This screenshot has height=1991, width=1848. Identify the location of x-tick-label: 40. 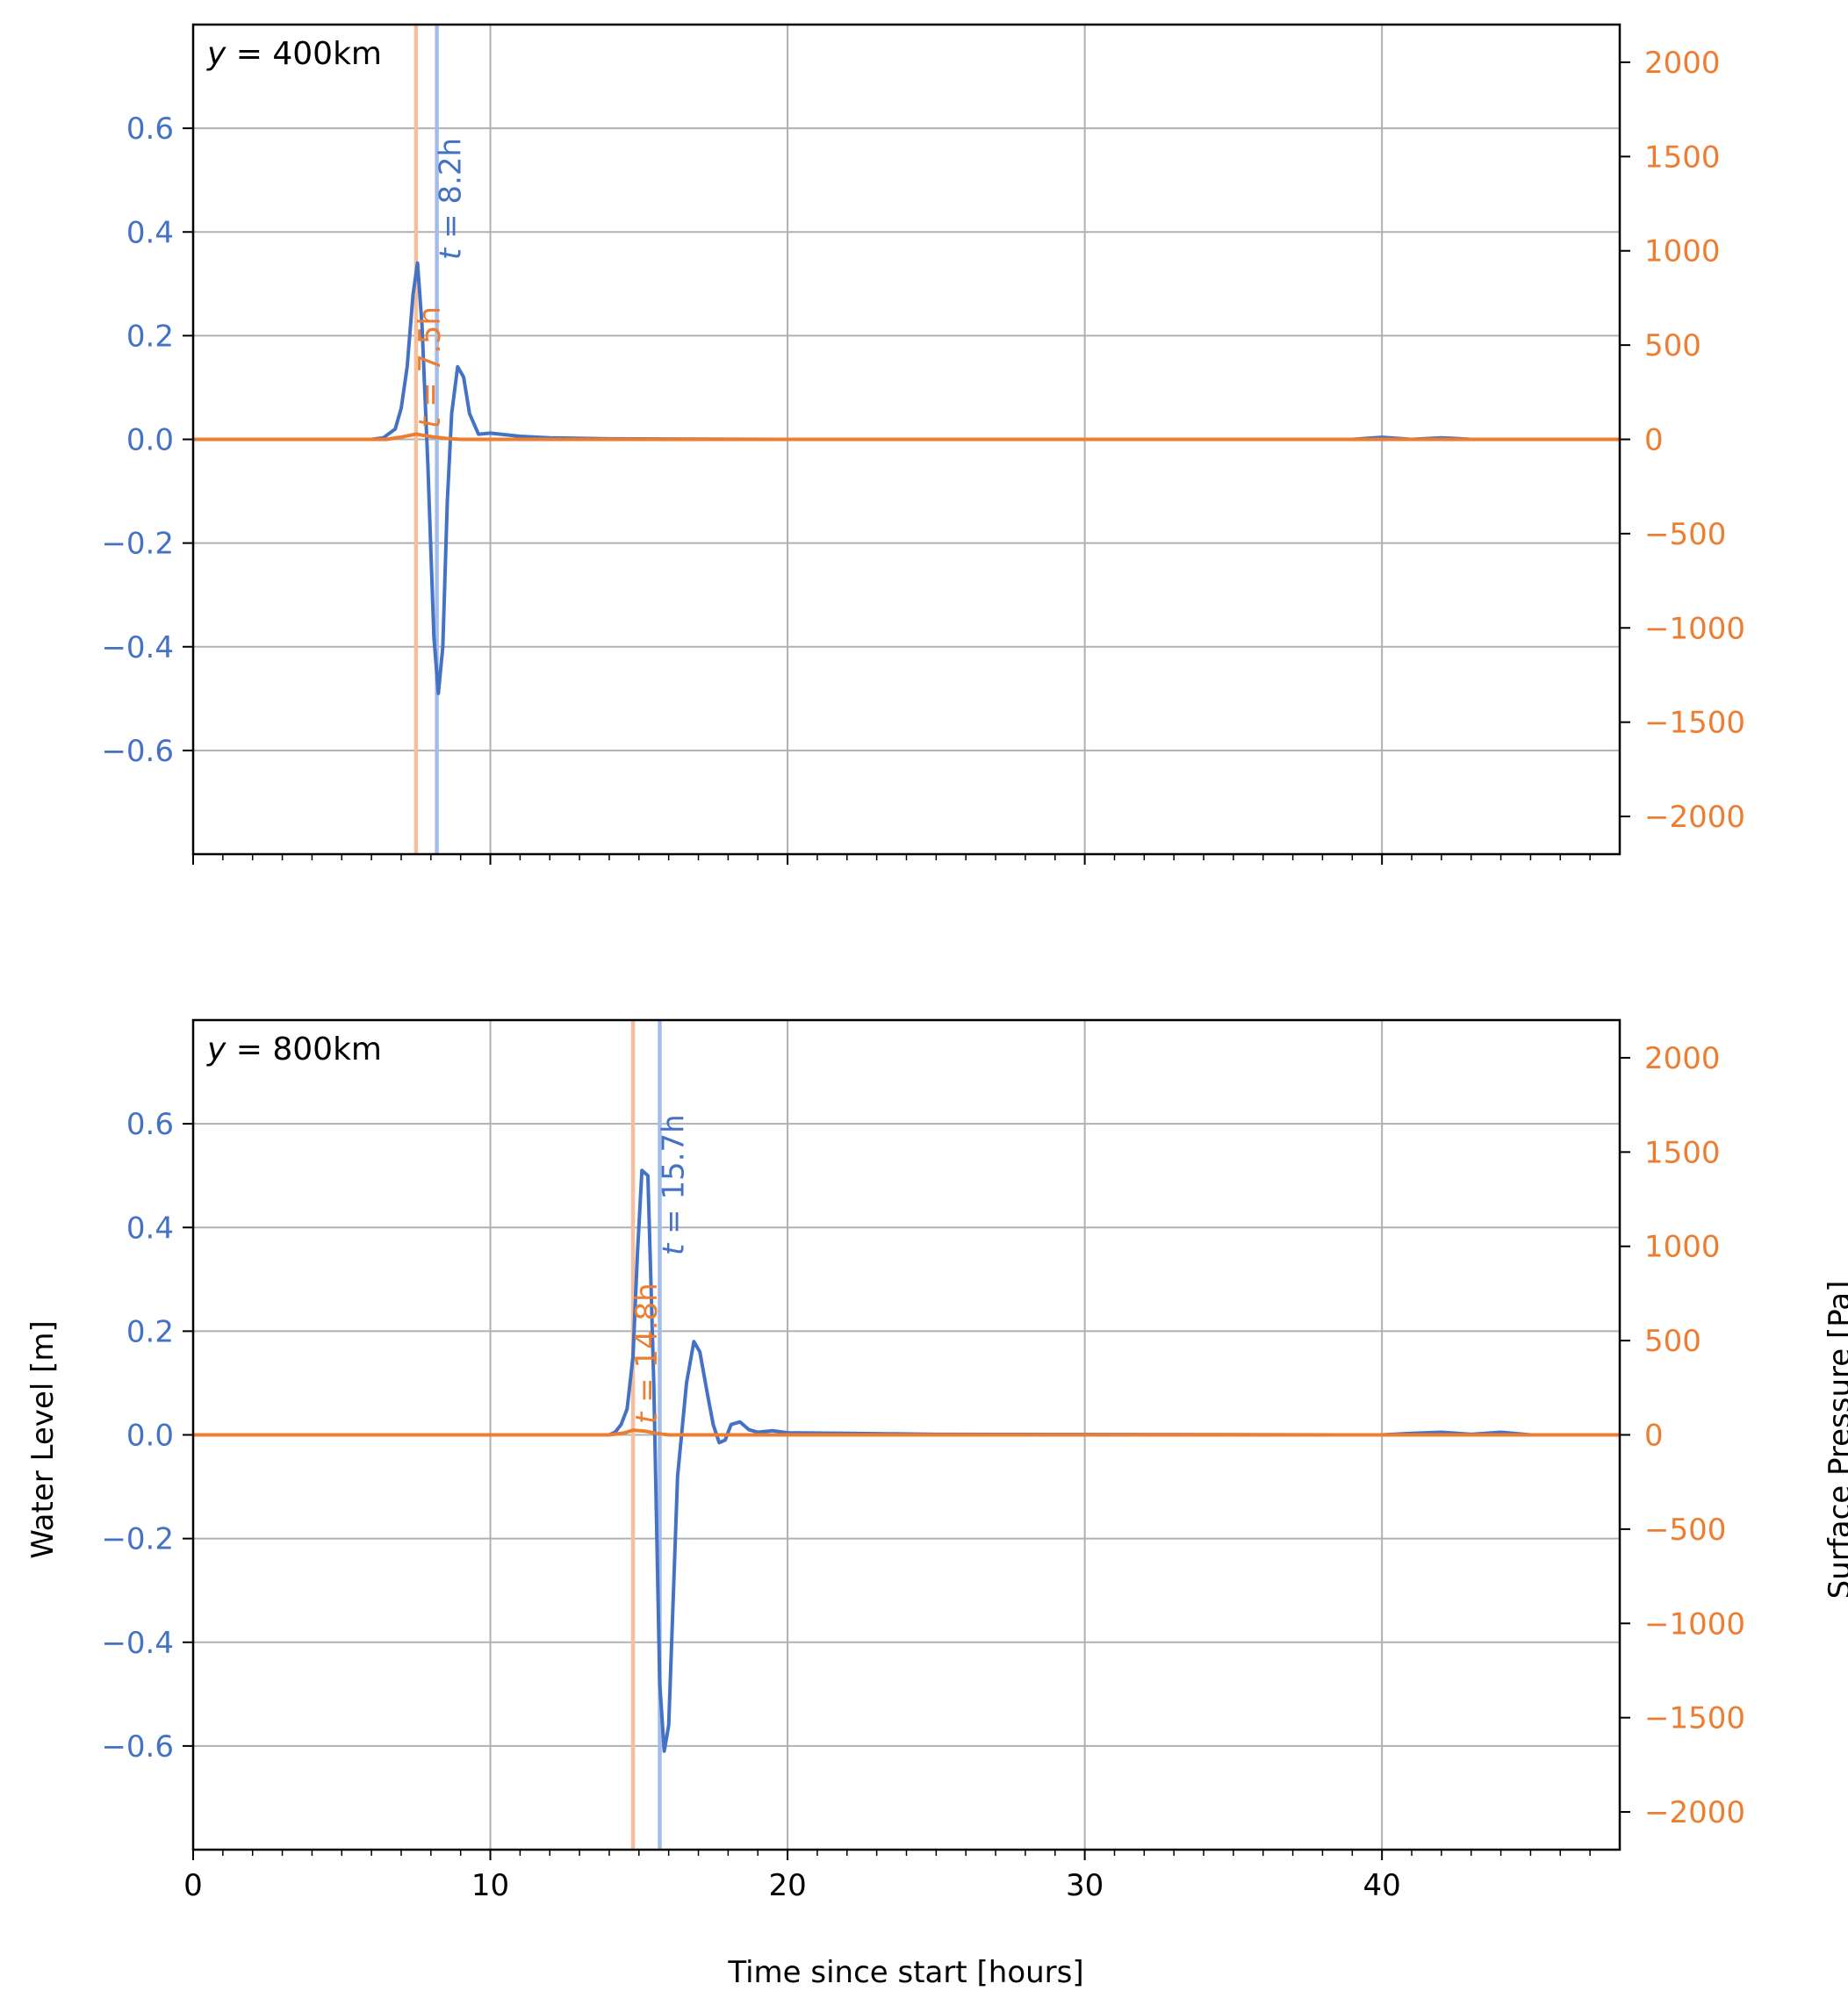
(1382, 1886).